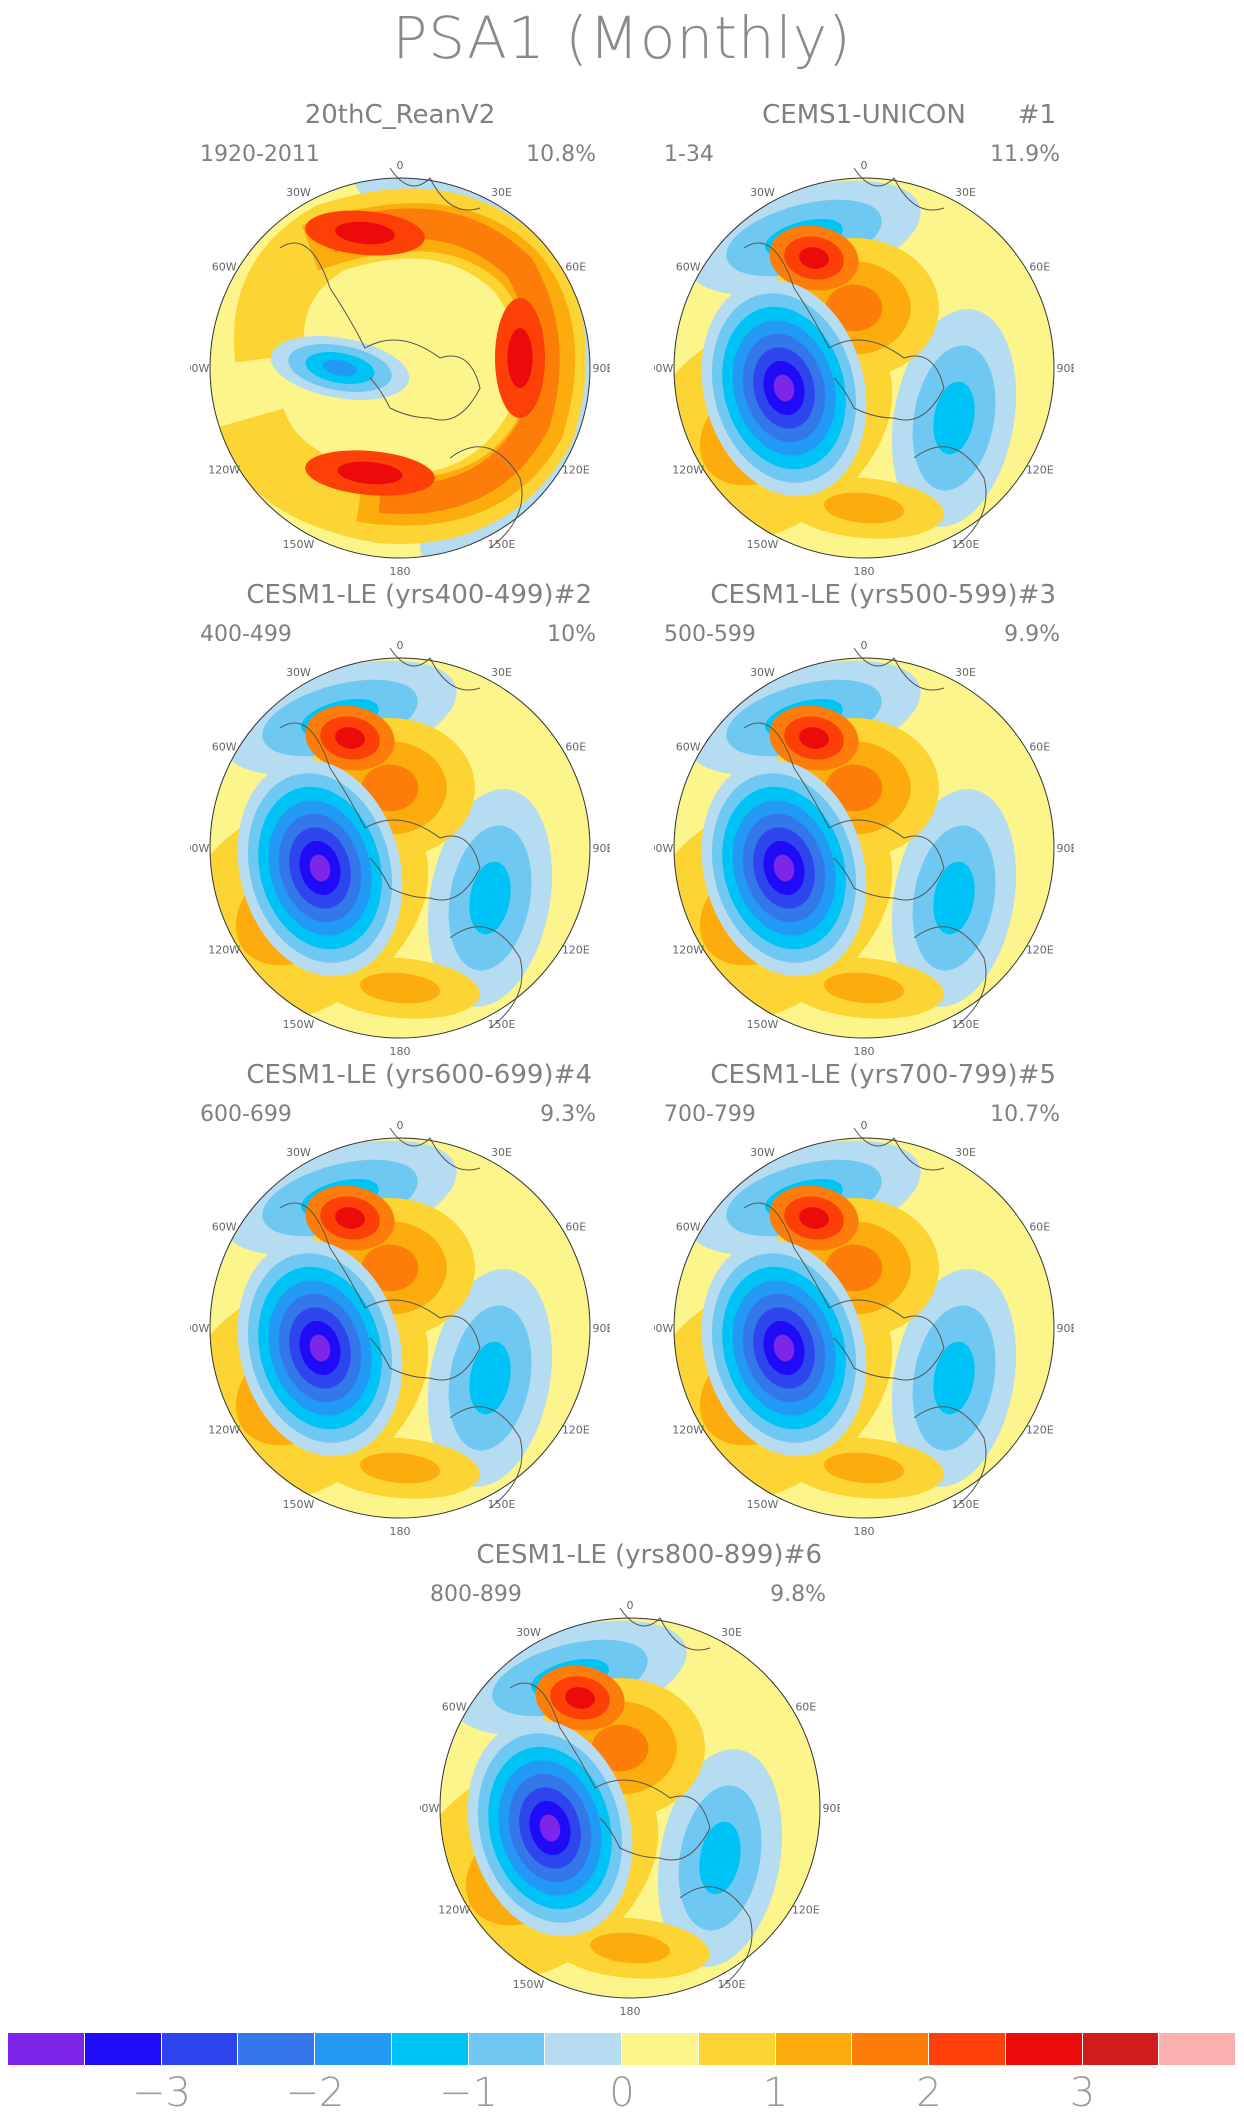  I want to click on panel-years: 600-699, so click(246, 1114).